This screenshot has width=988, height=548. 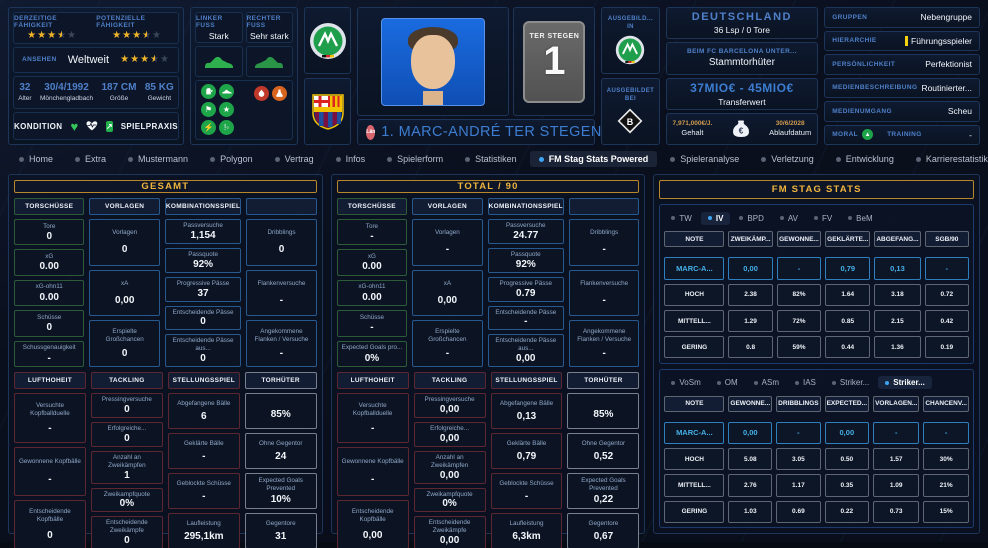 I want to click on stat-cell: Erfolgreiche... 0, so click(x=126, y=434).